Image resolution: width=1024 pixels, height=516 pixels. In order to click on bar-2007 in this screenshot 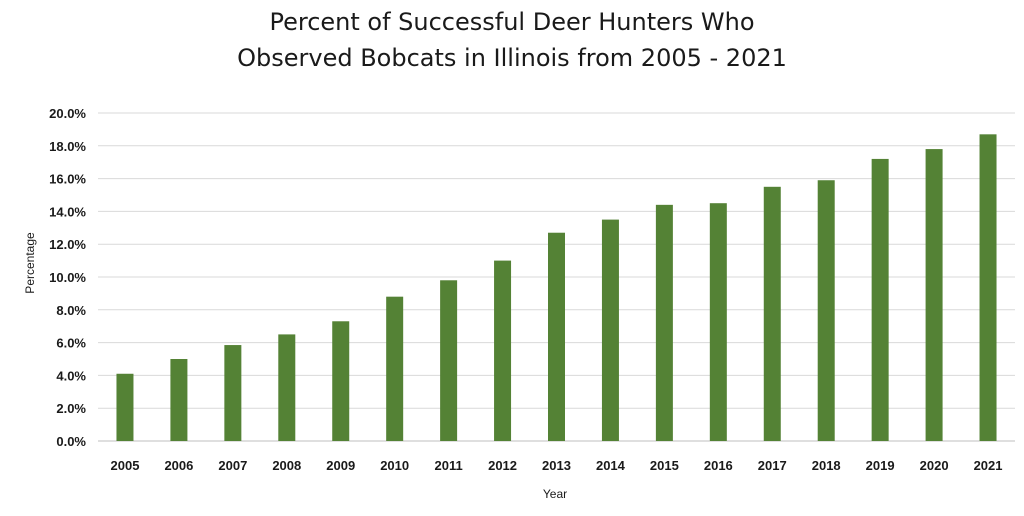, I will do `click(233, 393)`.